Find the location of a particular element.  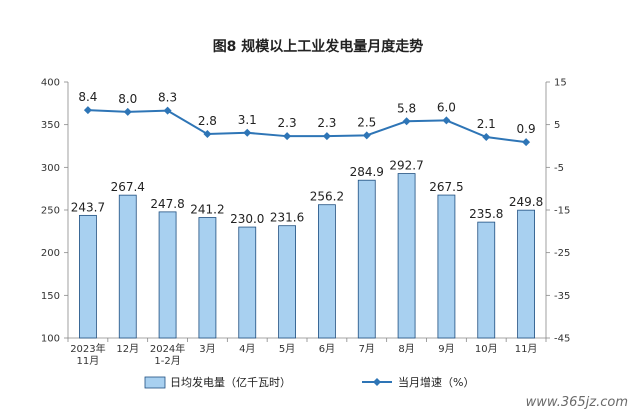

legend-line-marker is located at coordinates (377, 382).